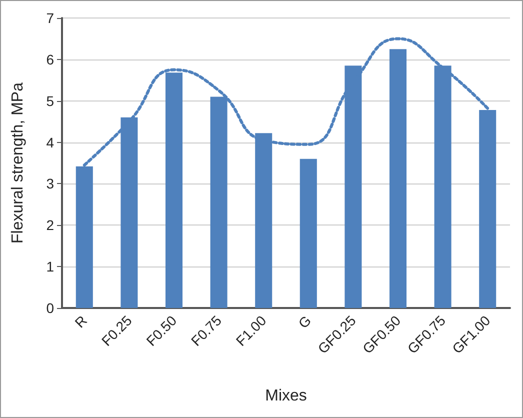  I want to click on y-tick-label: 3, so click(50, 184).